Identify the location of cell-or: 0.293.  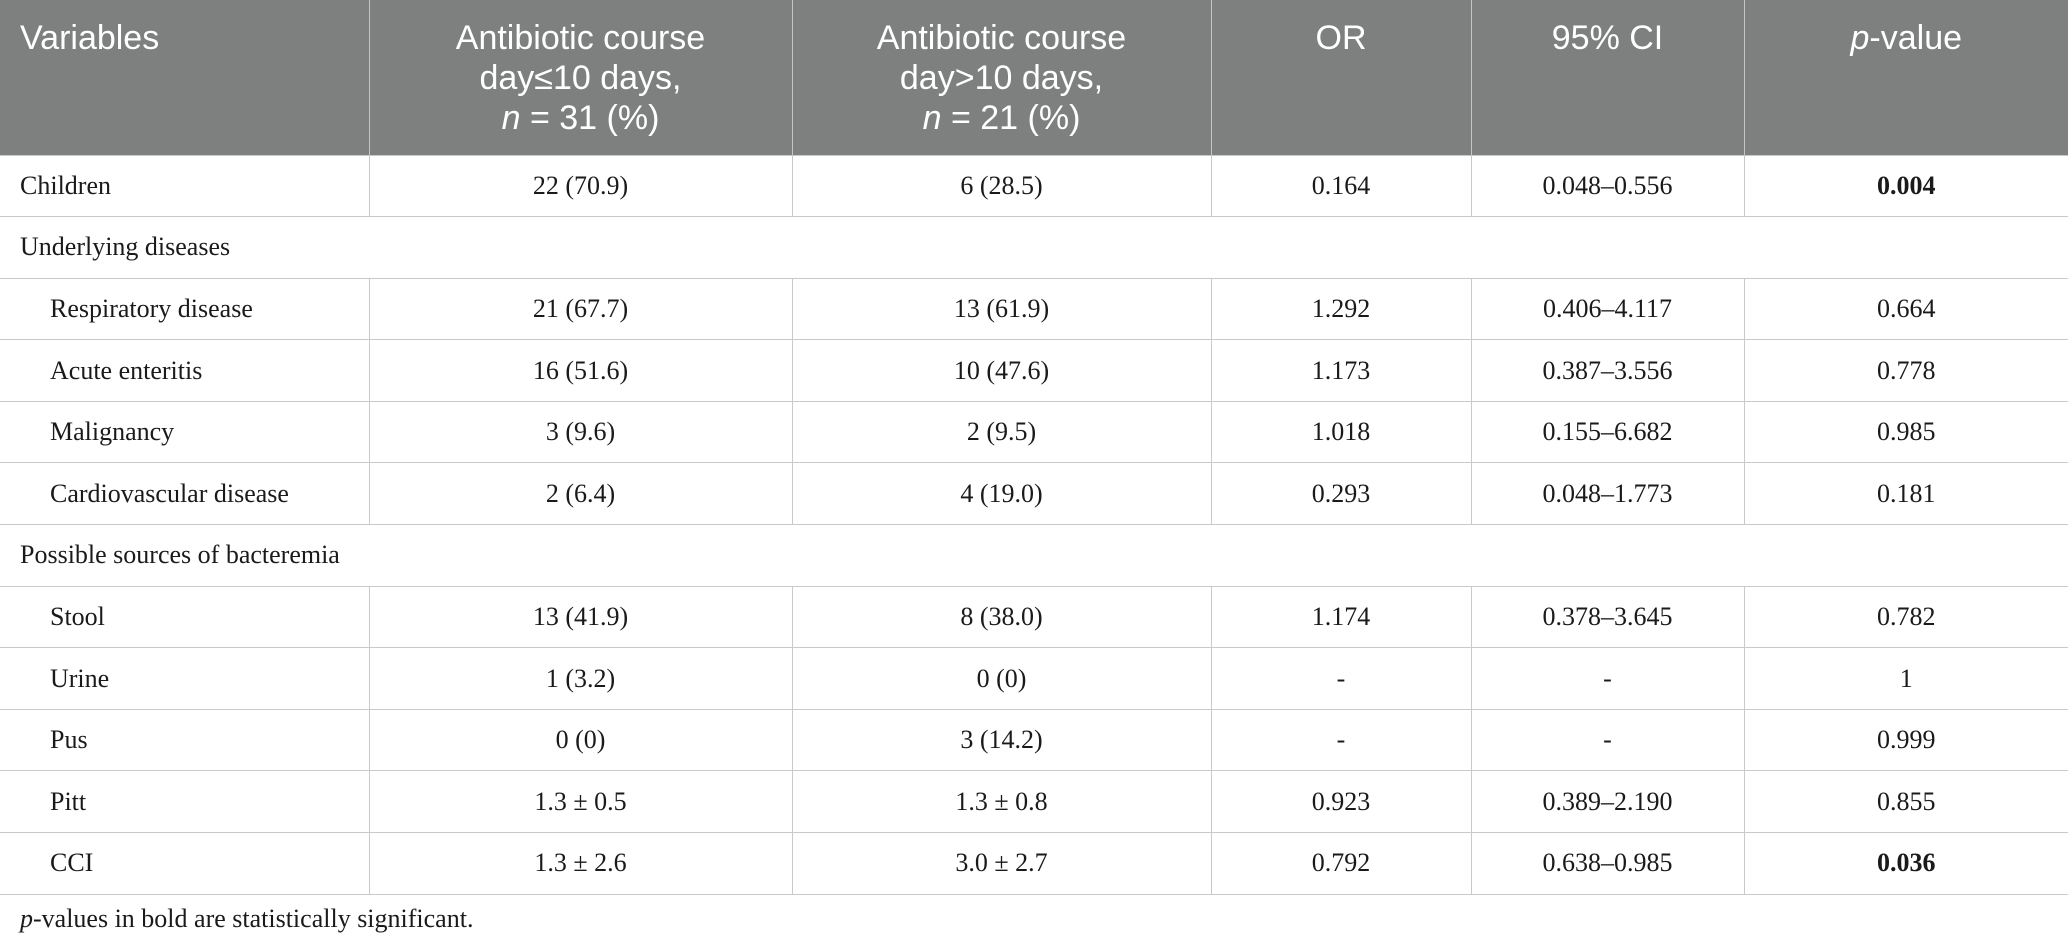
(1341, 494).